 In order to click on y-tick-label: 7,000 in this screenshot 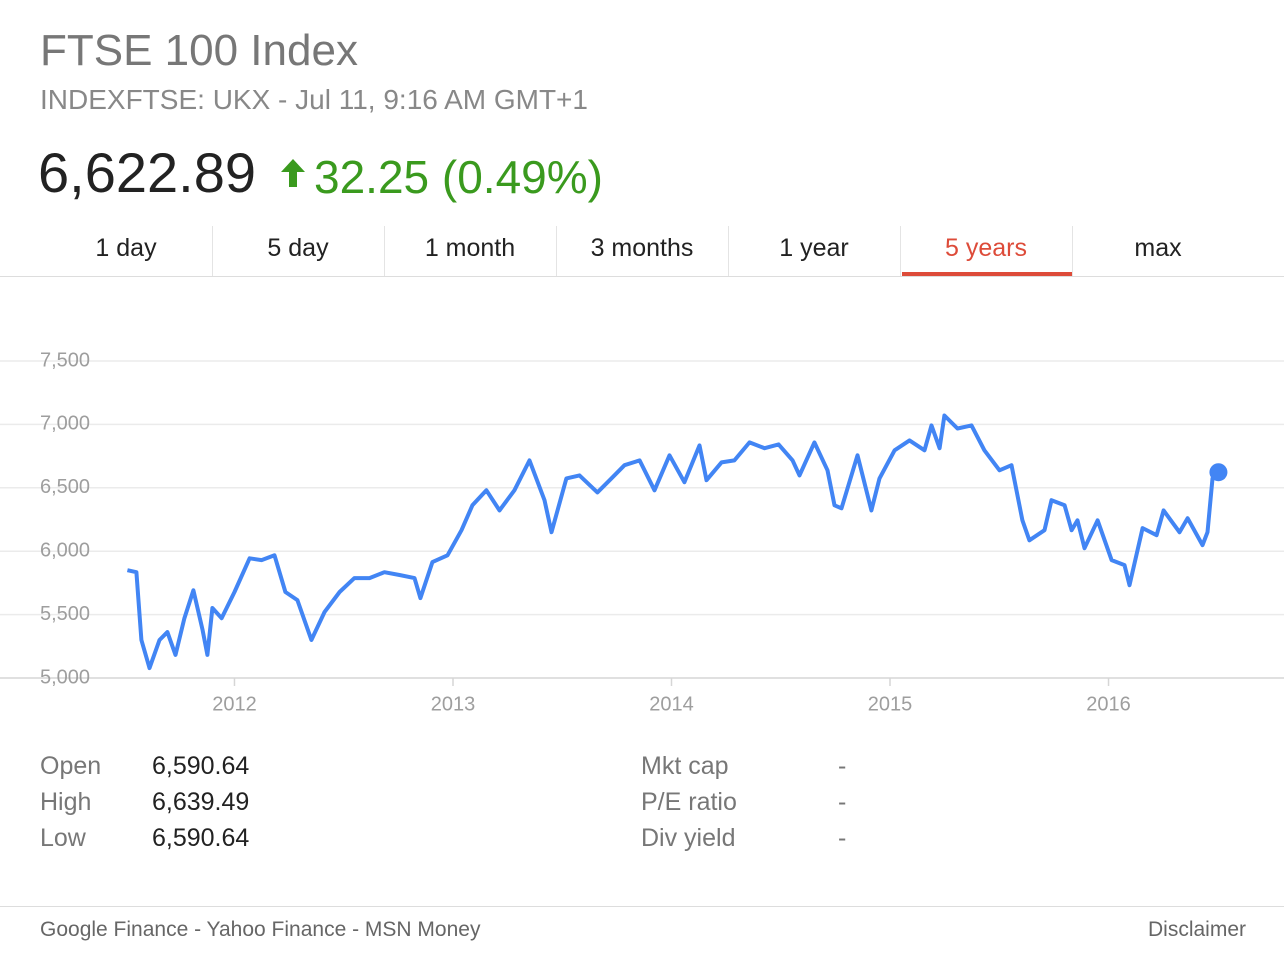, I will do `click(65, 424)`.